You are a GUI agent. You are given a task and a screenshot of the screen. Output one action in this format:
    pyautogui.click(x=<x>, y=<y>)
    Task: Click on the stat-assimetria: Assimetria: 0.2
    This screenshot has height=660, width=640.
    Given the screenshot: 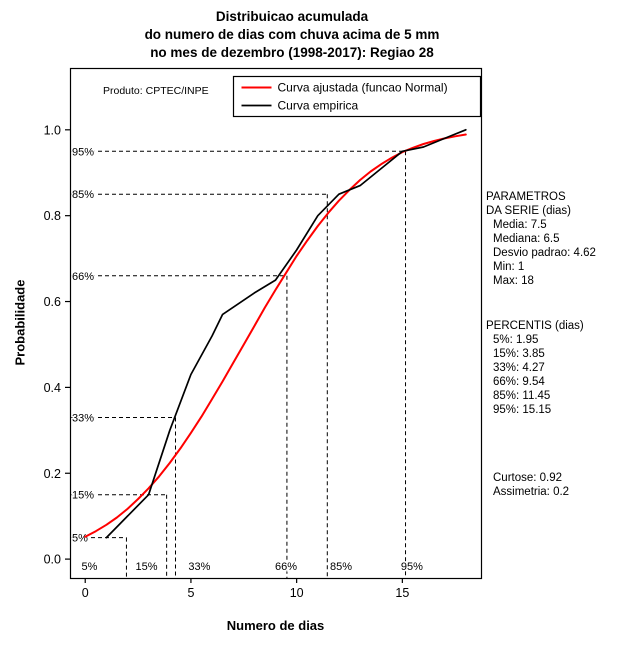 What is the action you would take?
    pyautogui.click(x=531, y=492)
    